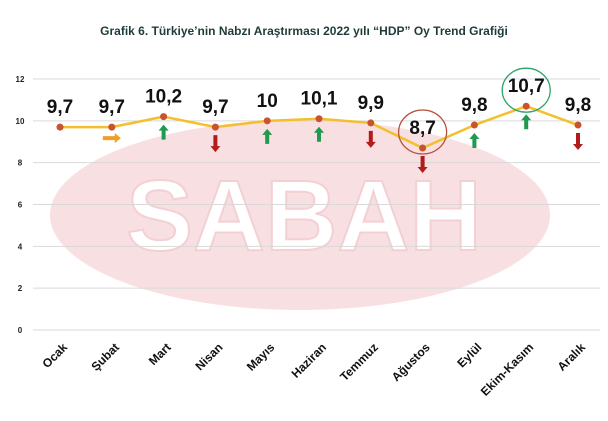  What do you see at coordinates (411, 362) in the screenshot?
I see `x-tick-label: Ağustos` at bounding box center [411, 362].